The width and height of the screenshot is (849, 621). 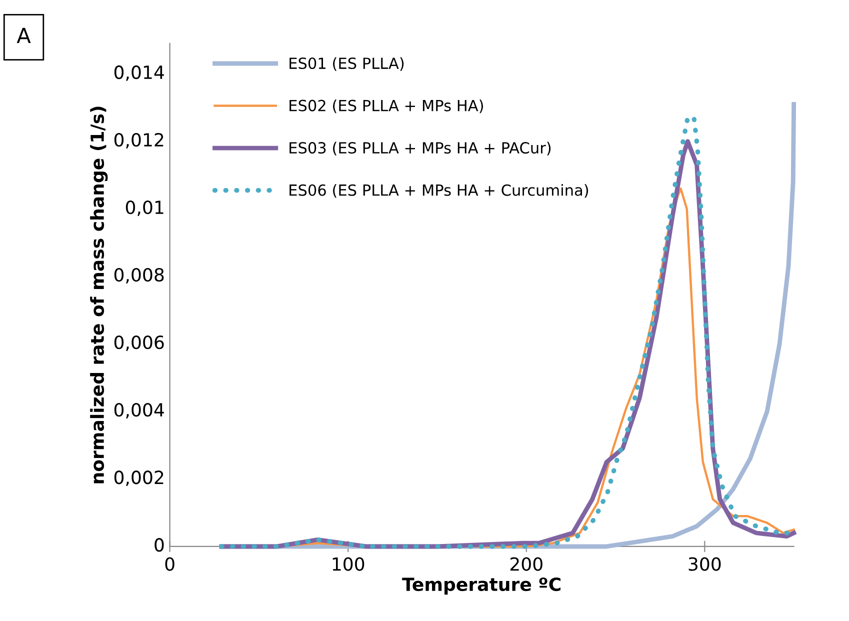 What do you see at coordinates (704, 564) in the screenshot?
I see `x-tick-label: 300` at bounding box center [704, 564].